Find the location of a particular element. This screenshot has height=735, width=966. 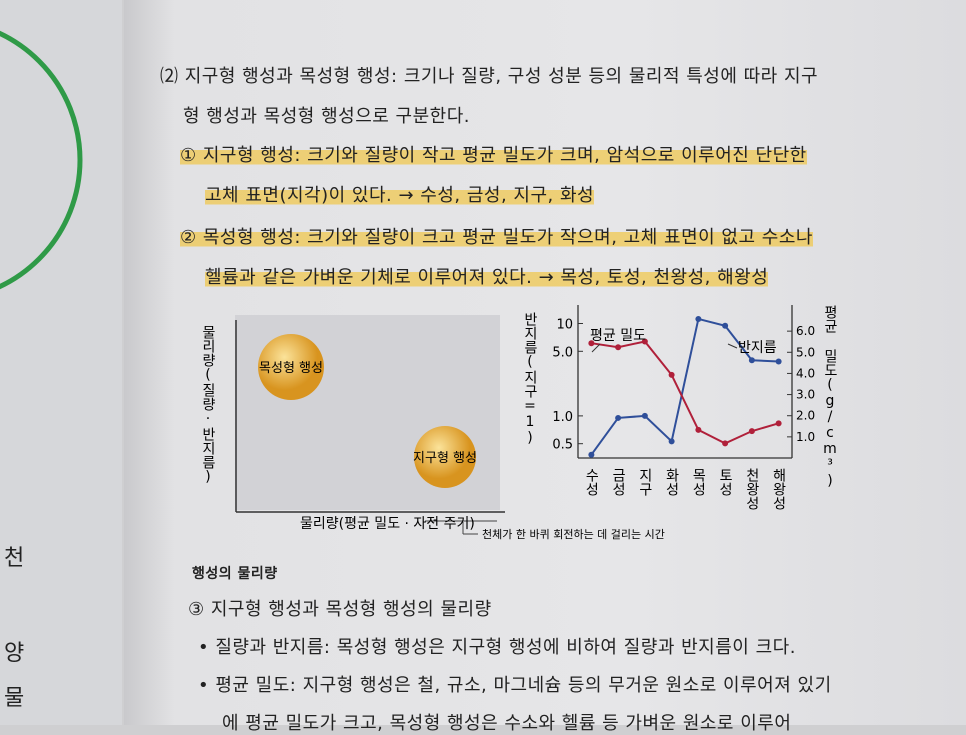

item-line: 고체 표면(지각)이 있다. → 수성, 금성, 지구, 화성 is located at coordinates (400, 194).